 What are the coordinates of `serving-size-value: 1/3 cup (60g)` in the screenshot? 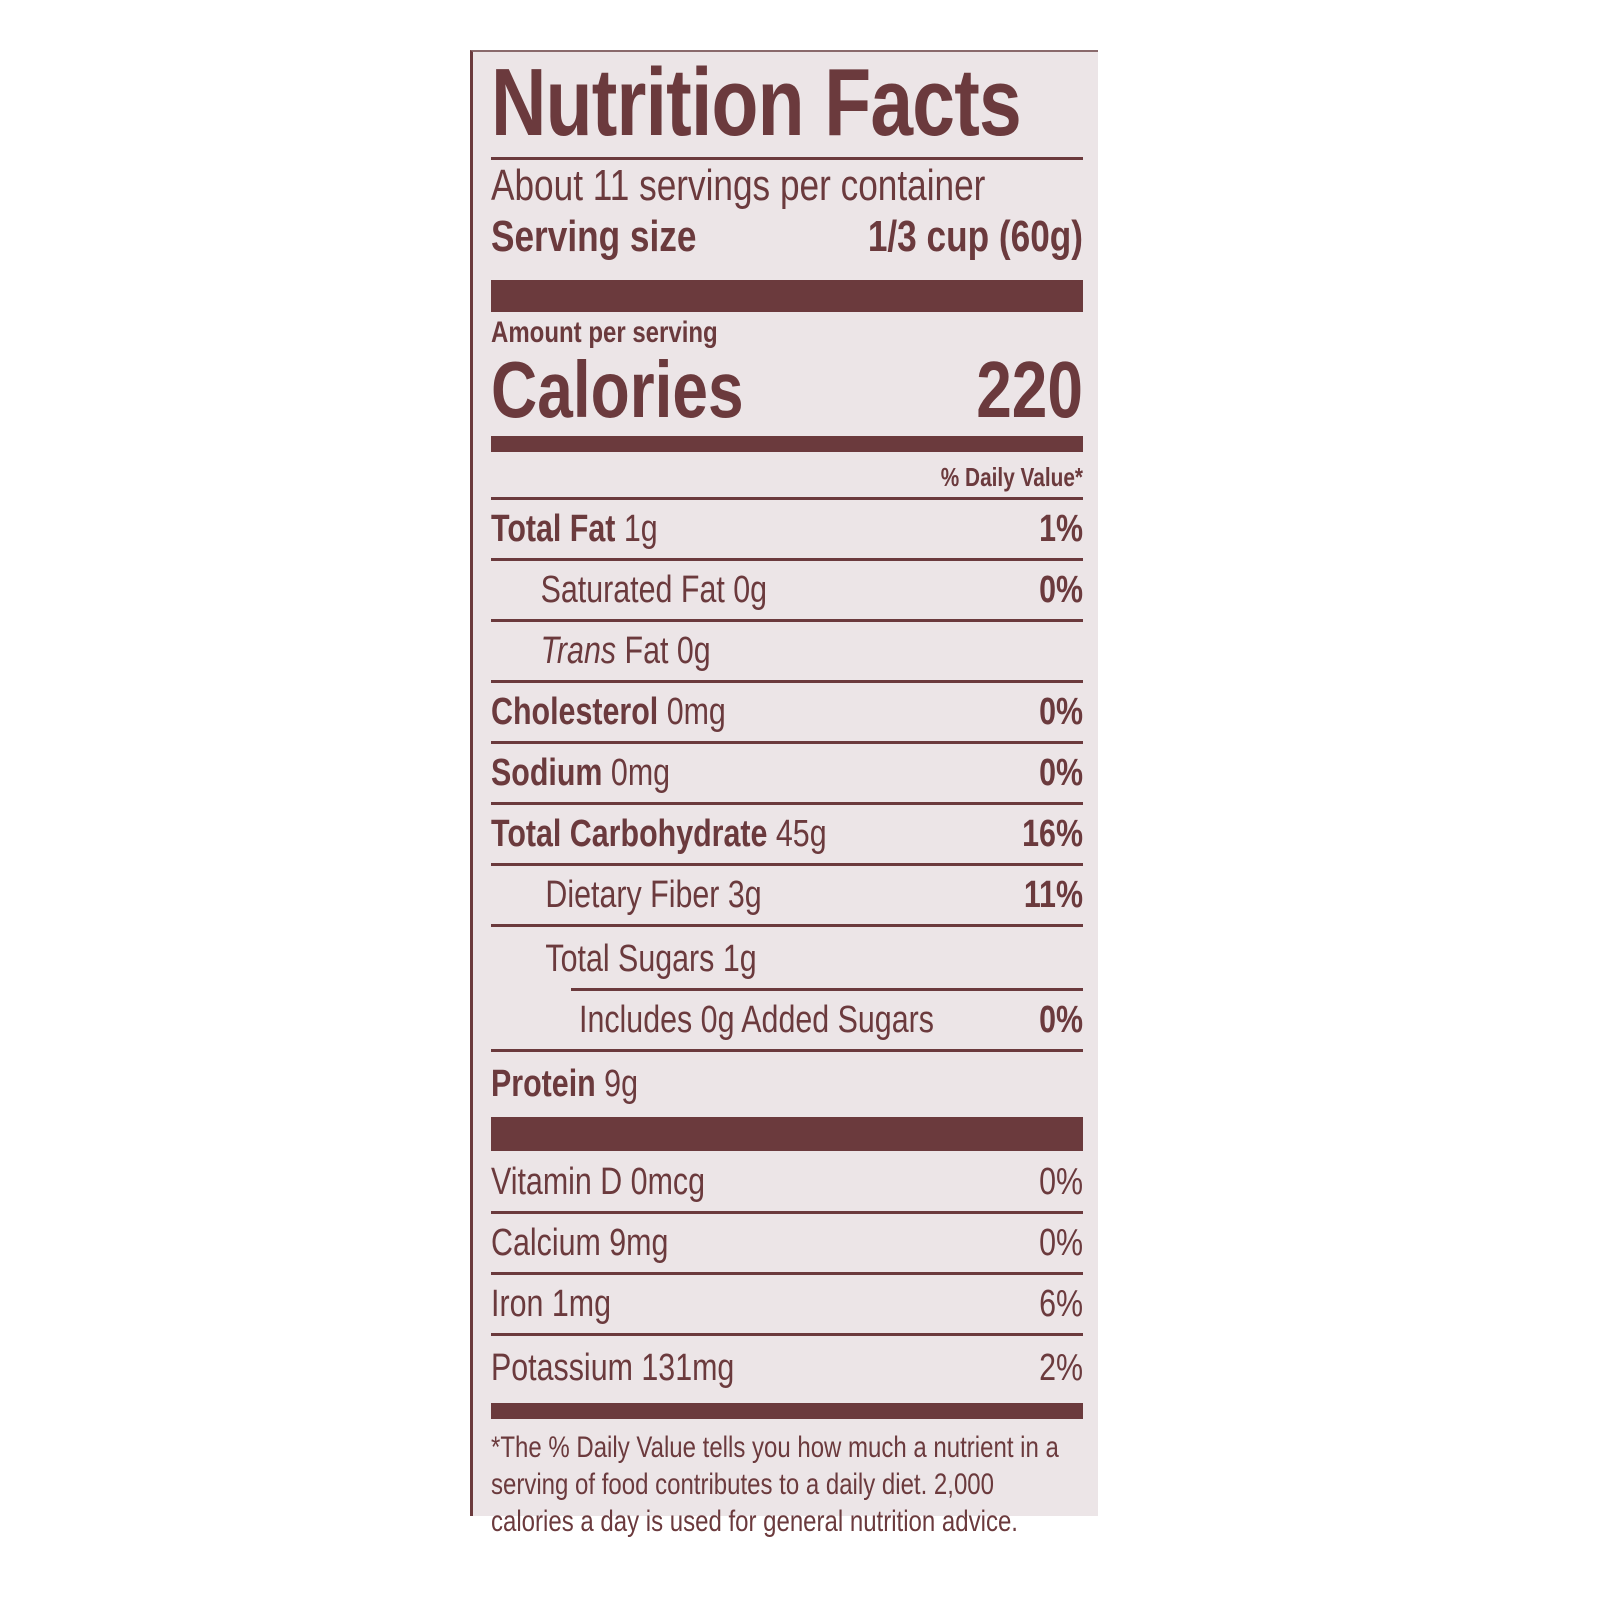 It's located at (975, 236).